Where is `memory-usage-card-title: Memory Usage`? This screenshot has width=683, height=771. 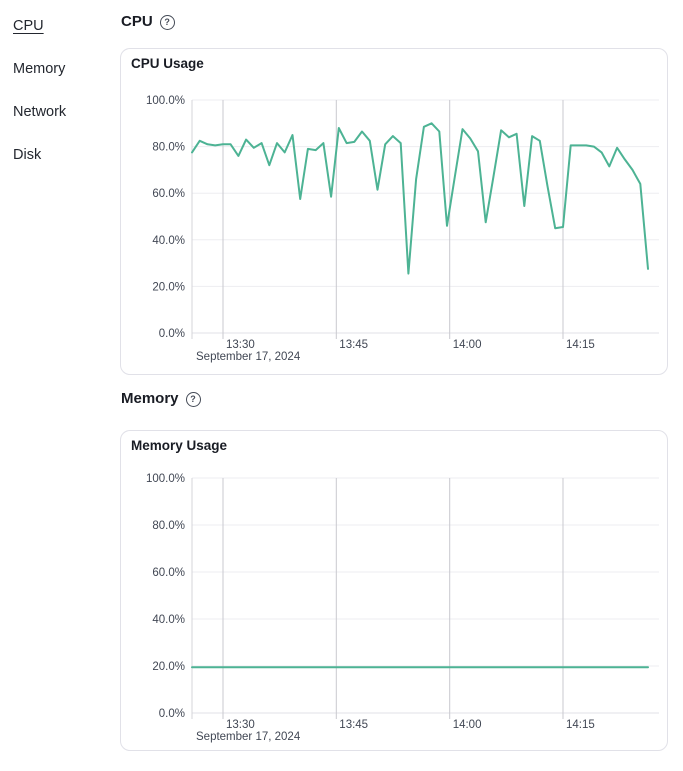
memory-usage-card-title: Memory Usage is located at coordinates (179, 445).